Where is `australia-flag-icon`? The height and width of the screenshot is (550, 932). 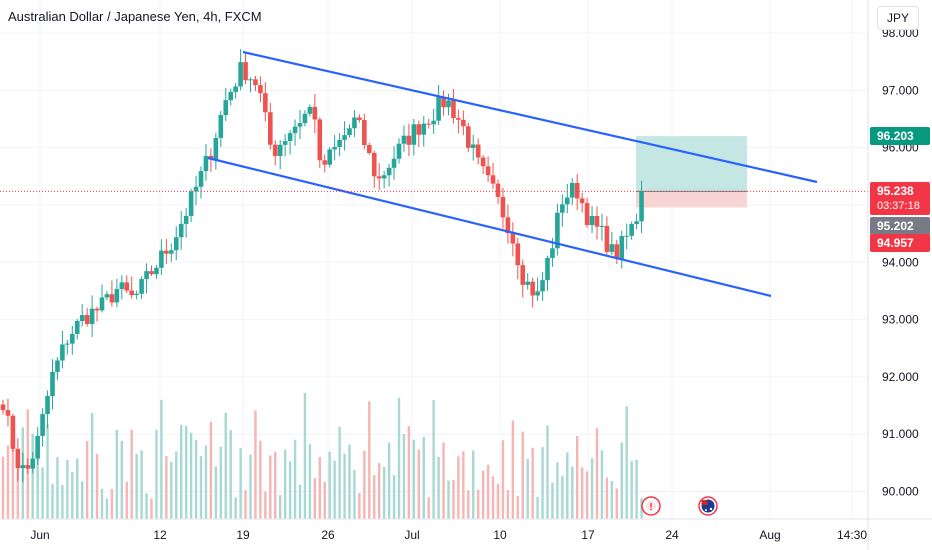 australia-flag-icon is located at coordinates (708, 506).